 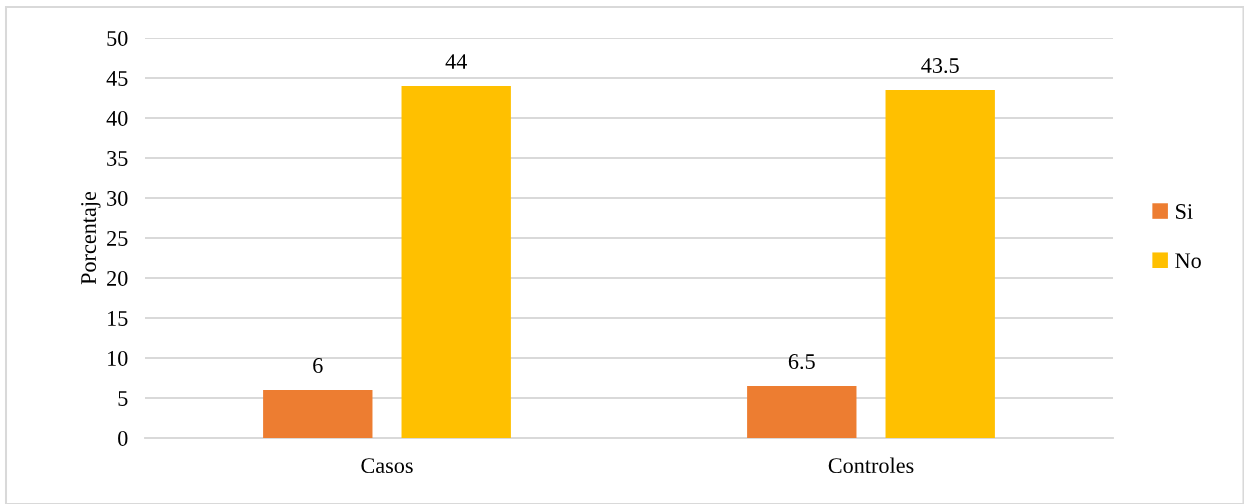 I want to click on y-tick-label: 40, so click(x=117, y=118).